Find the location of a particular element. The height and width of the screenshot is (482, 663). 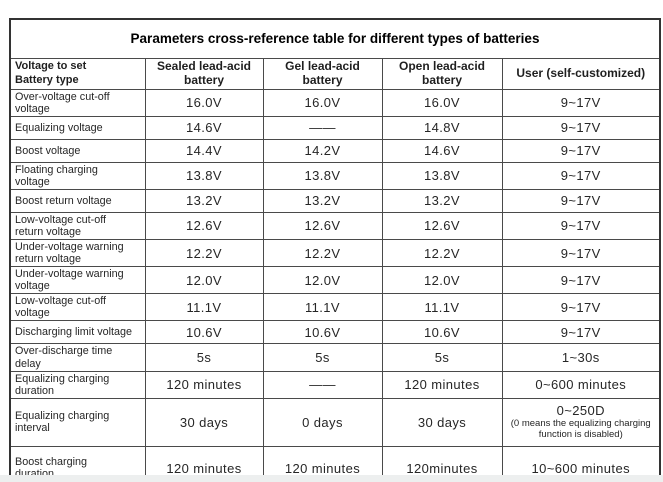

table-row: Equalizing voltage 14.6V —— 14.8V 9~17V is located at coordinates (335, 127).